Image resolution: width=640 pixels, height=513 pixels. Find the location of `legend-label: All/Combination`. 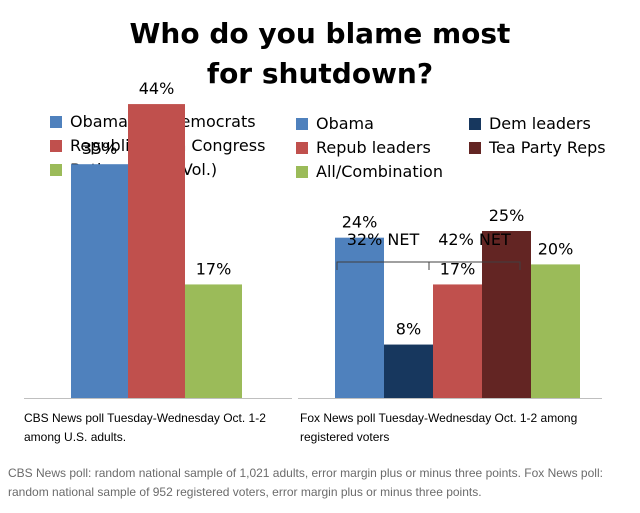

legend-label: All/Combination is located at coordinates (379, 171).